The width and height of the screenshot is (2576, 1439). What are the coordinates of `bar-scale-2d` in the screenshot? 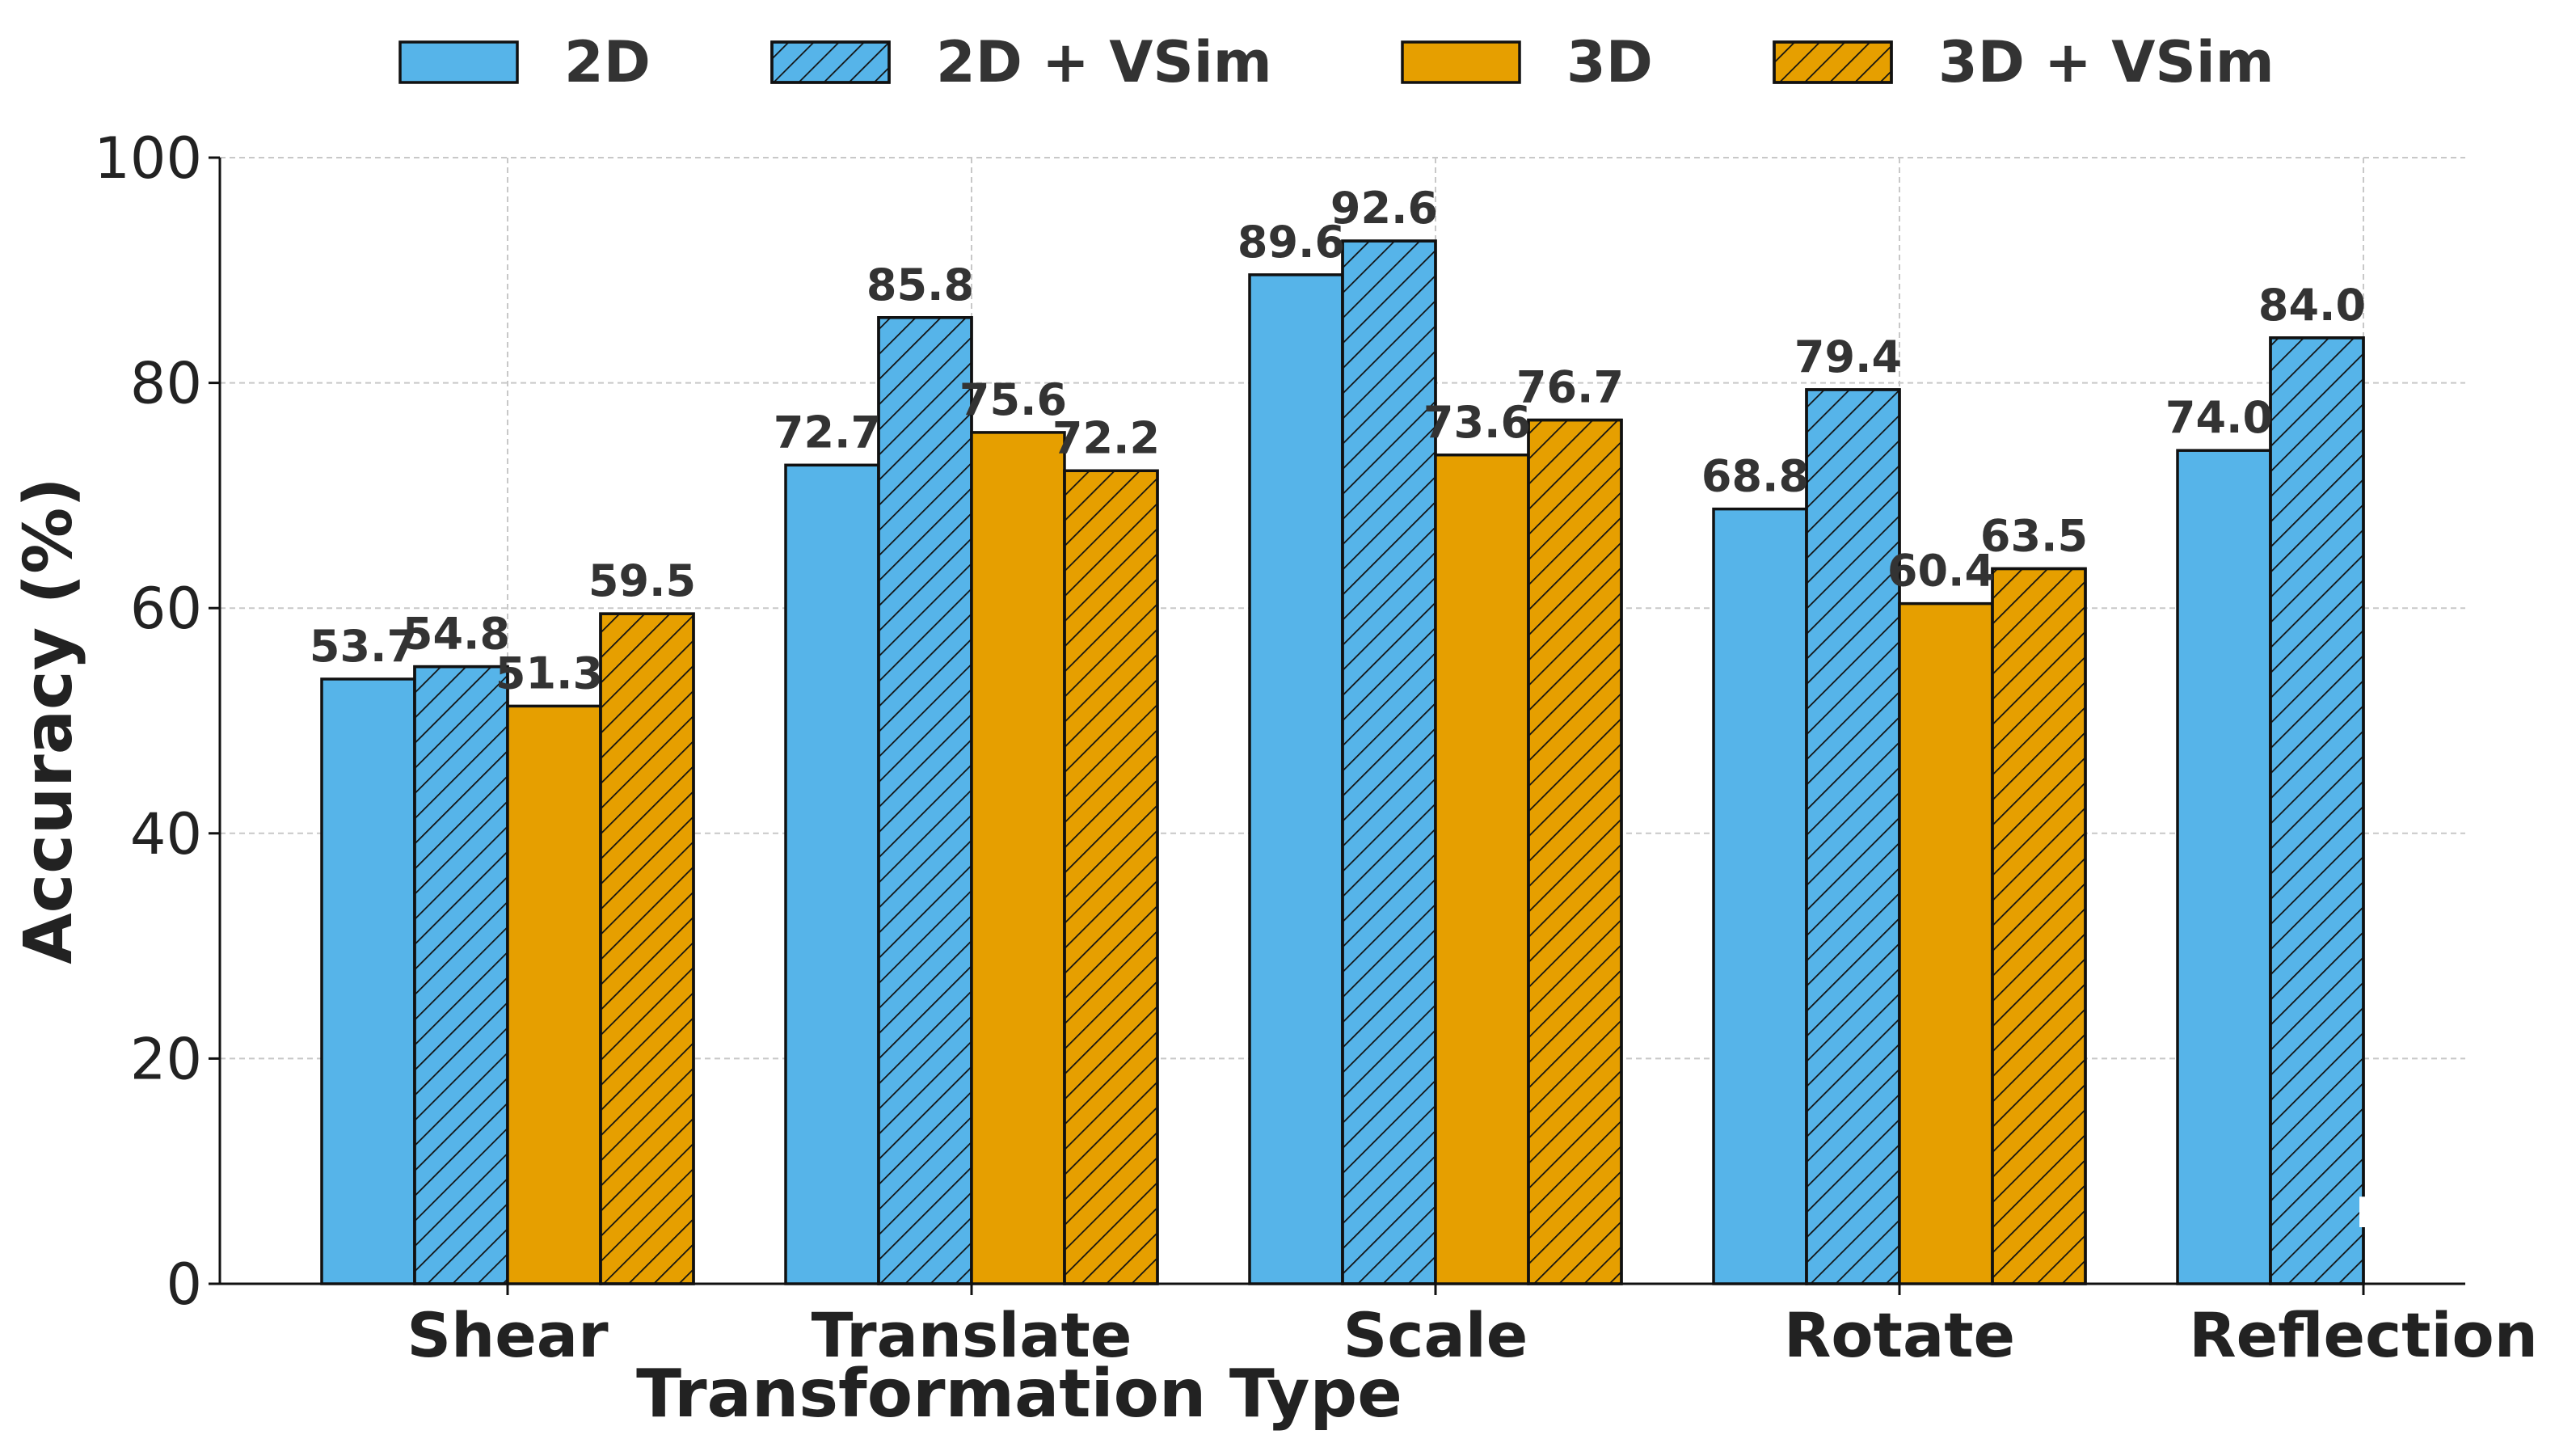 It's located at (1296, 779).